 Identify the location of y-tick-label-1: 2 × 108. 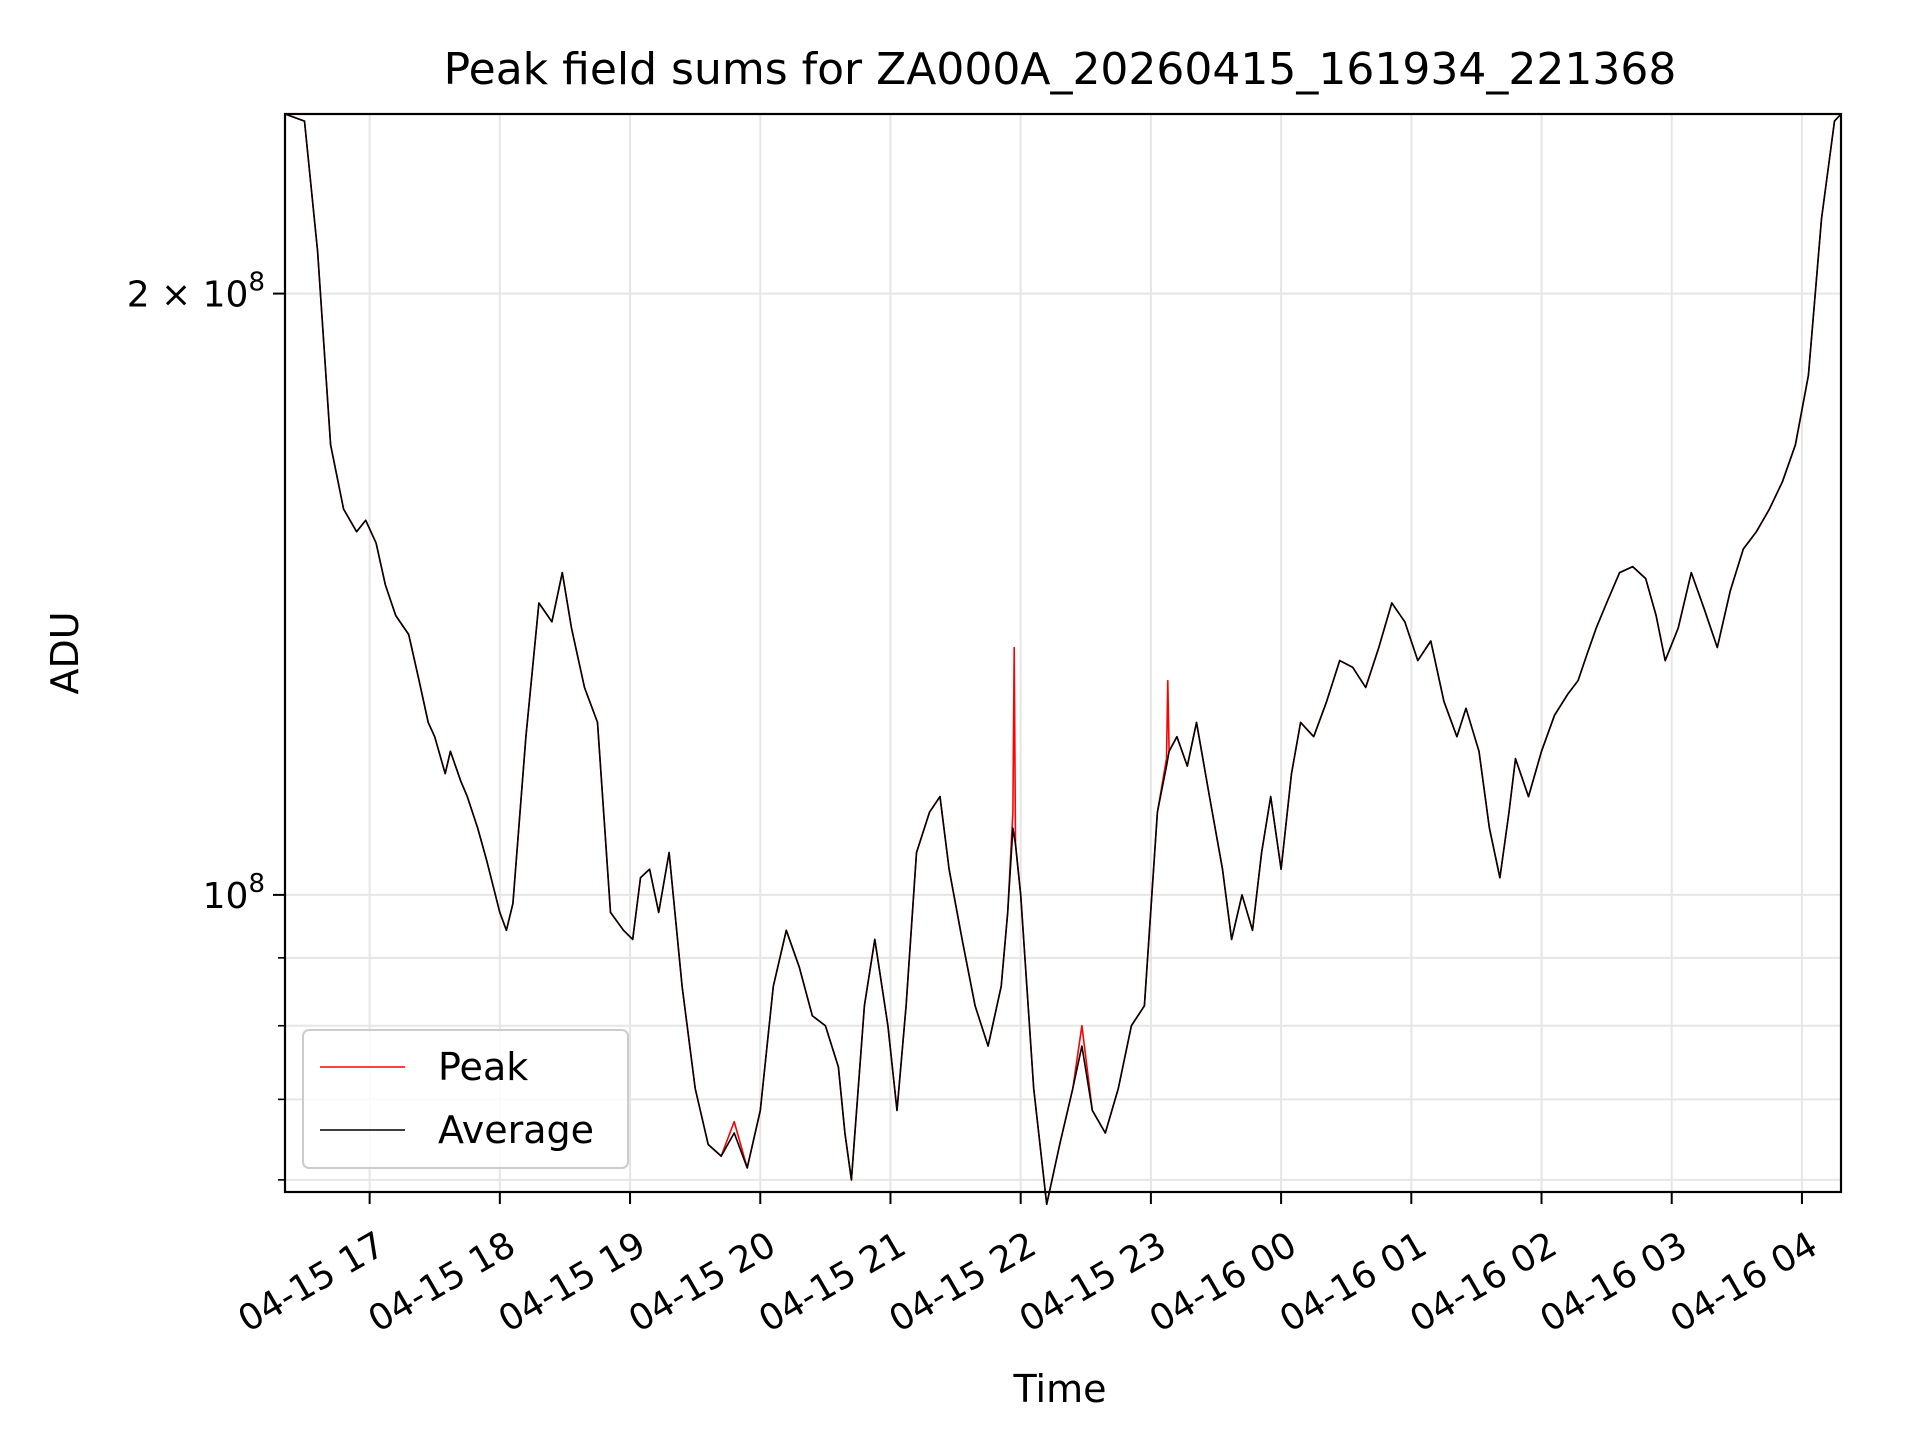
(196, 292).